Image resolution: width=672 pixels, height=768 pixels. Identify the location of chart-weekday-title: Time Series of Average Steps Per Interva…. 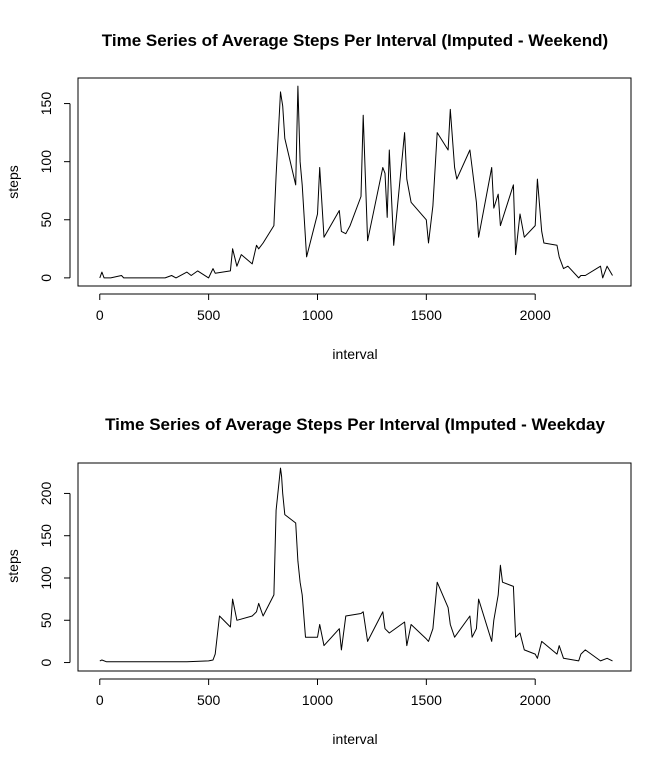
(355, 424).